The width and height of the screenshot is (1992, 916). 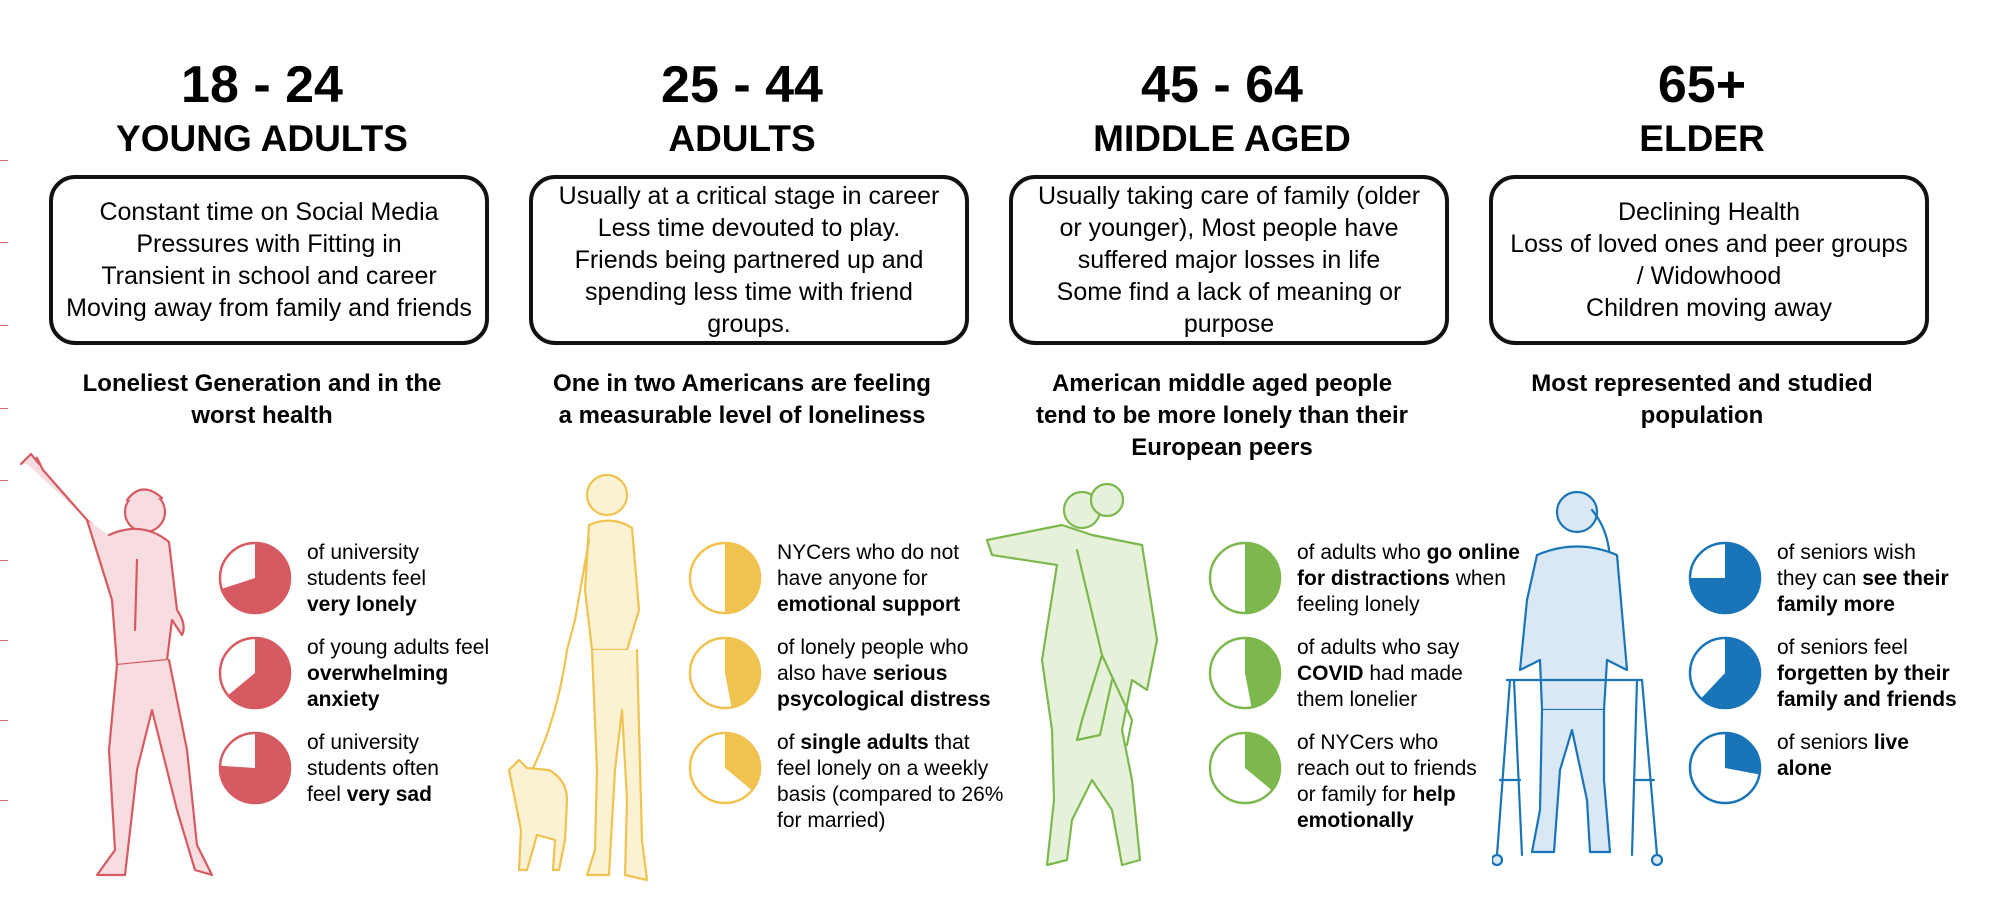 I want to click on stat-caption-line: for married), so click(x=831, y=820).